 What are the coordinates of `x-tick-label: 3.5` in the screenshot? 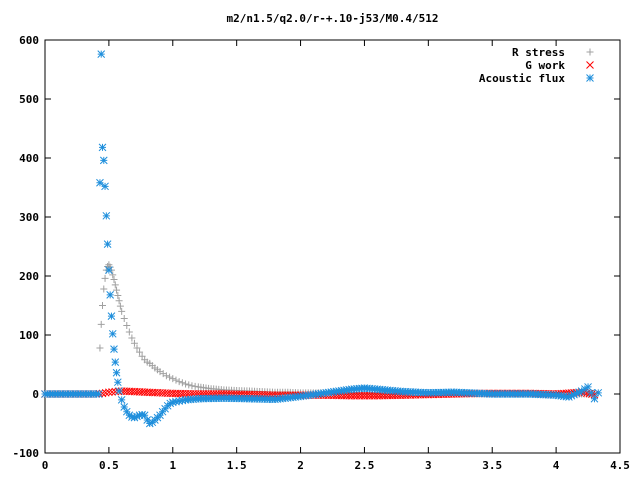 It's located at (492, 465).